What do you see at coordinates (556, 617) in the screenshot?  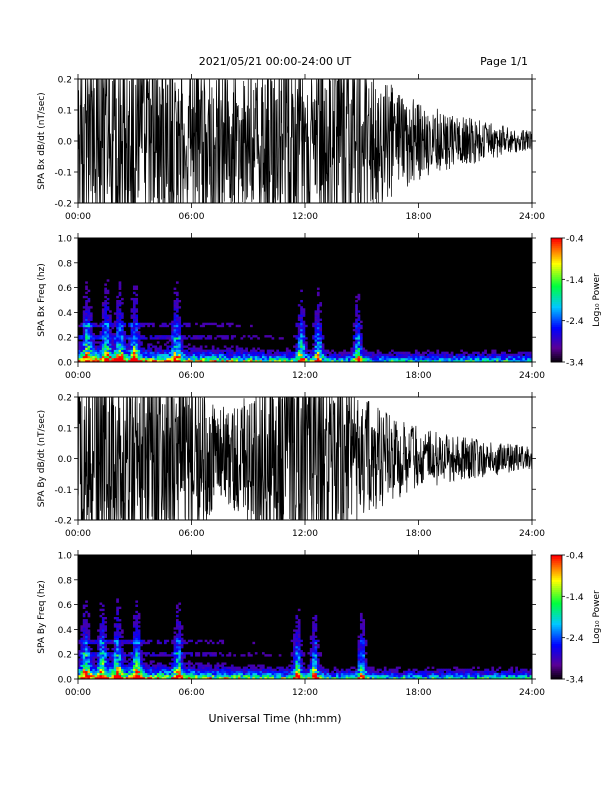 I see `colorbar-frame` at bounding box center [556, 617].